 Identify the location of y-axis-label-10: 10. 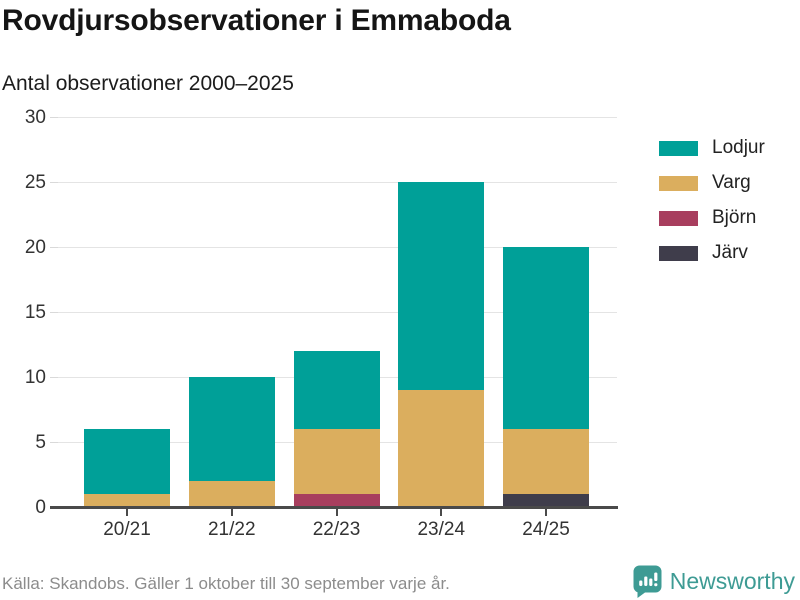
(35, 377).